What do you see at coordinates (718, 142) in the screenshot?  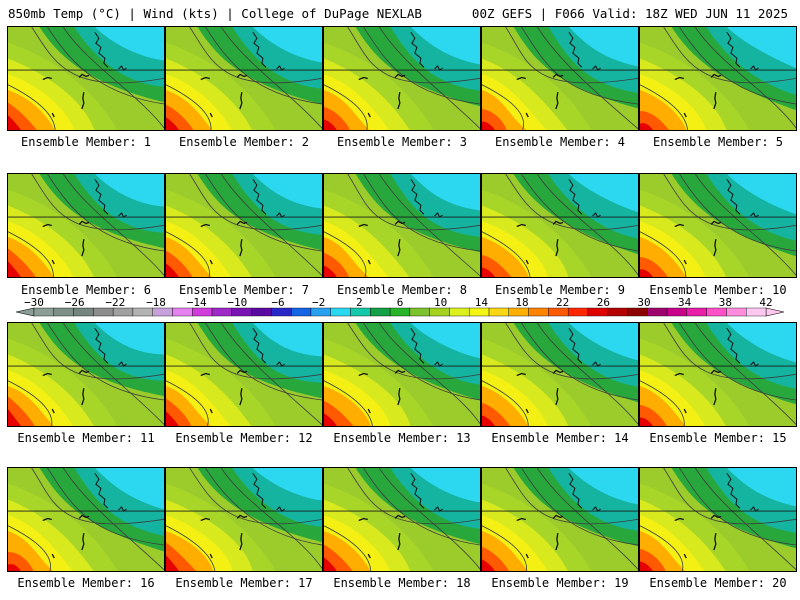 I see `ensemble-member-label: Ensemble Member: 5` at bounding box center [718, 142].